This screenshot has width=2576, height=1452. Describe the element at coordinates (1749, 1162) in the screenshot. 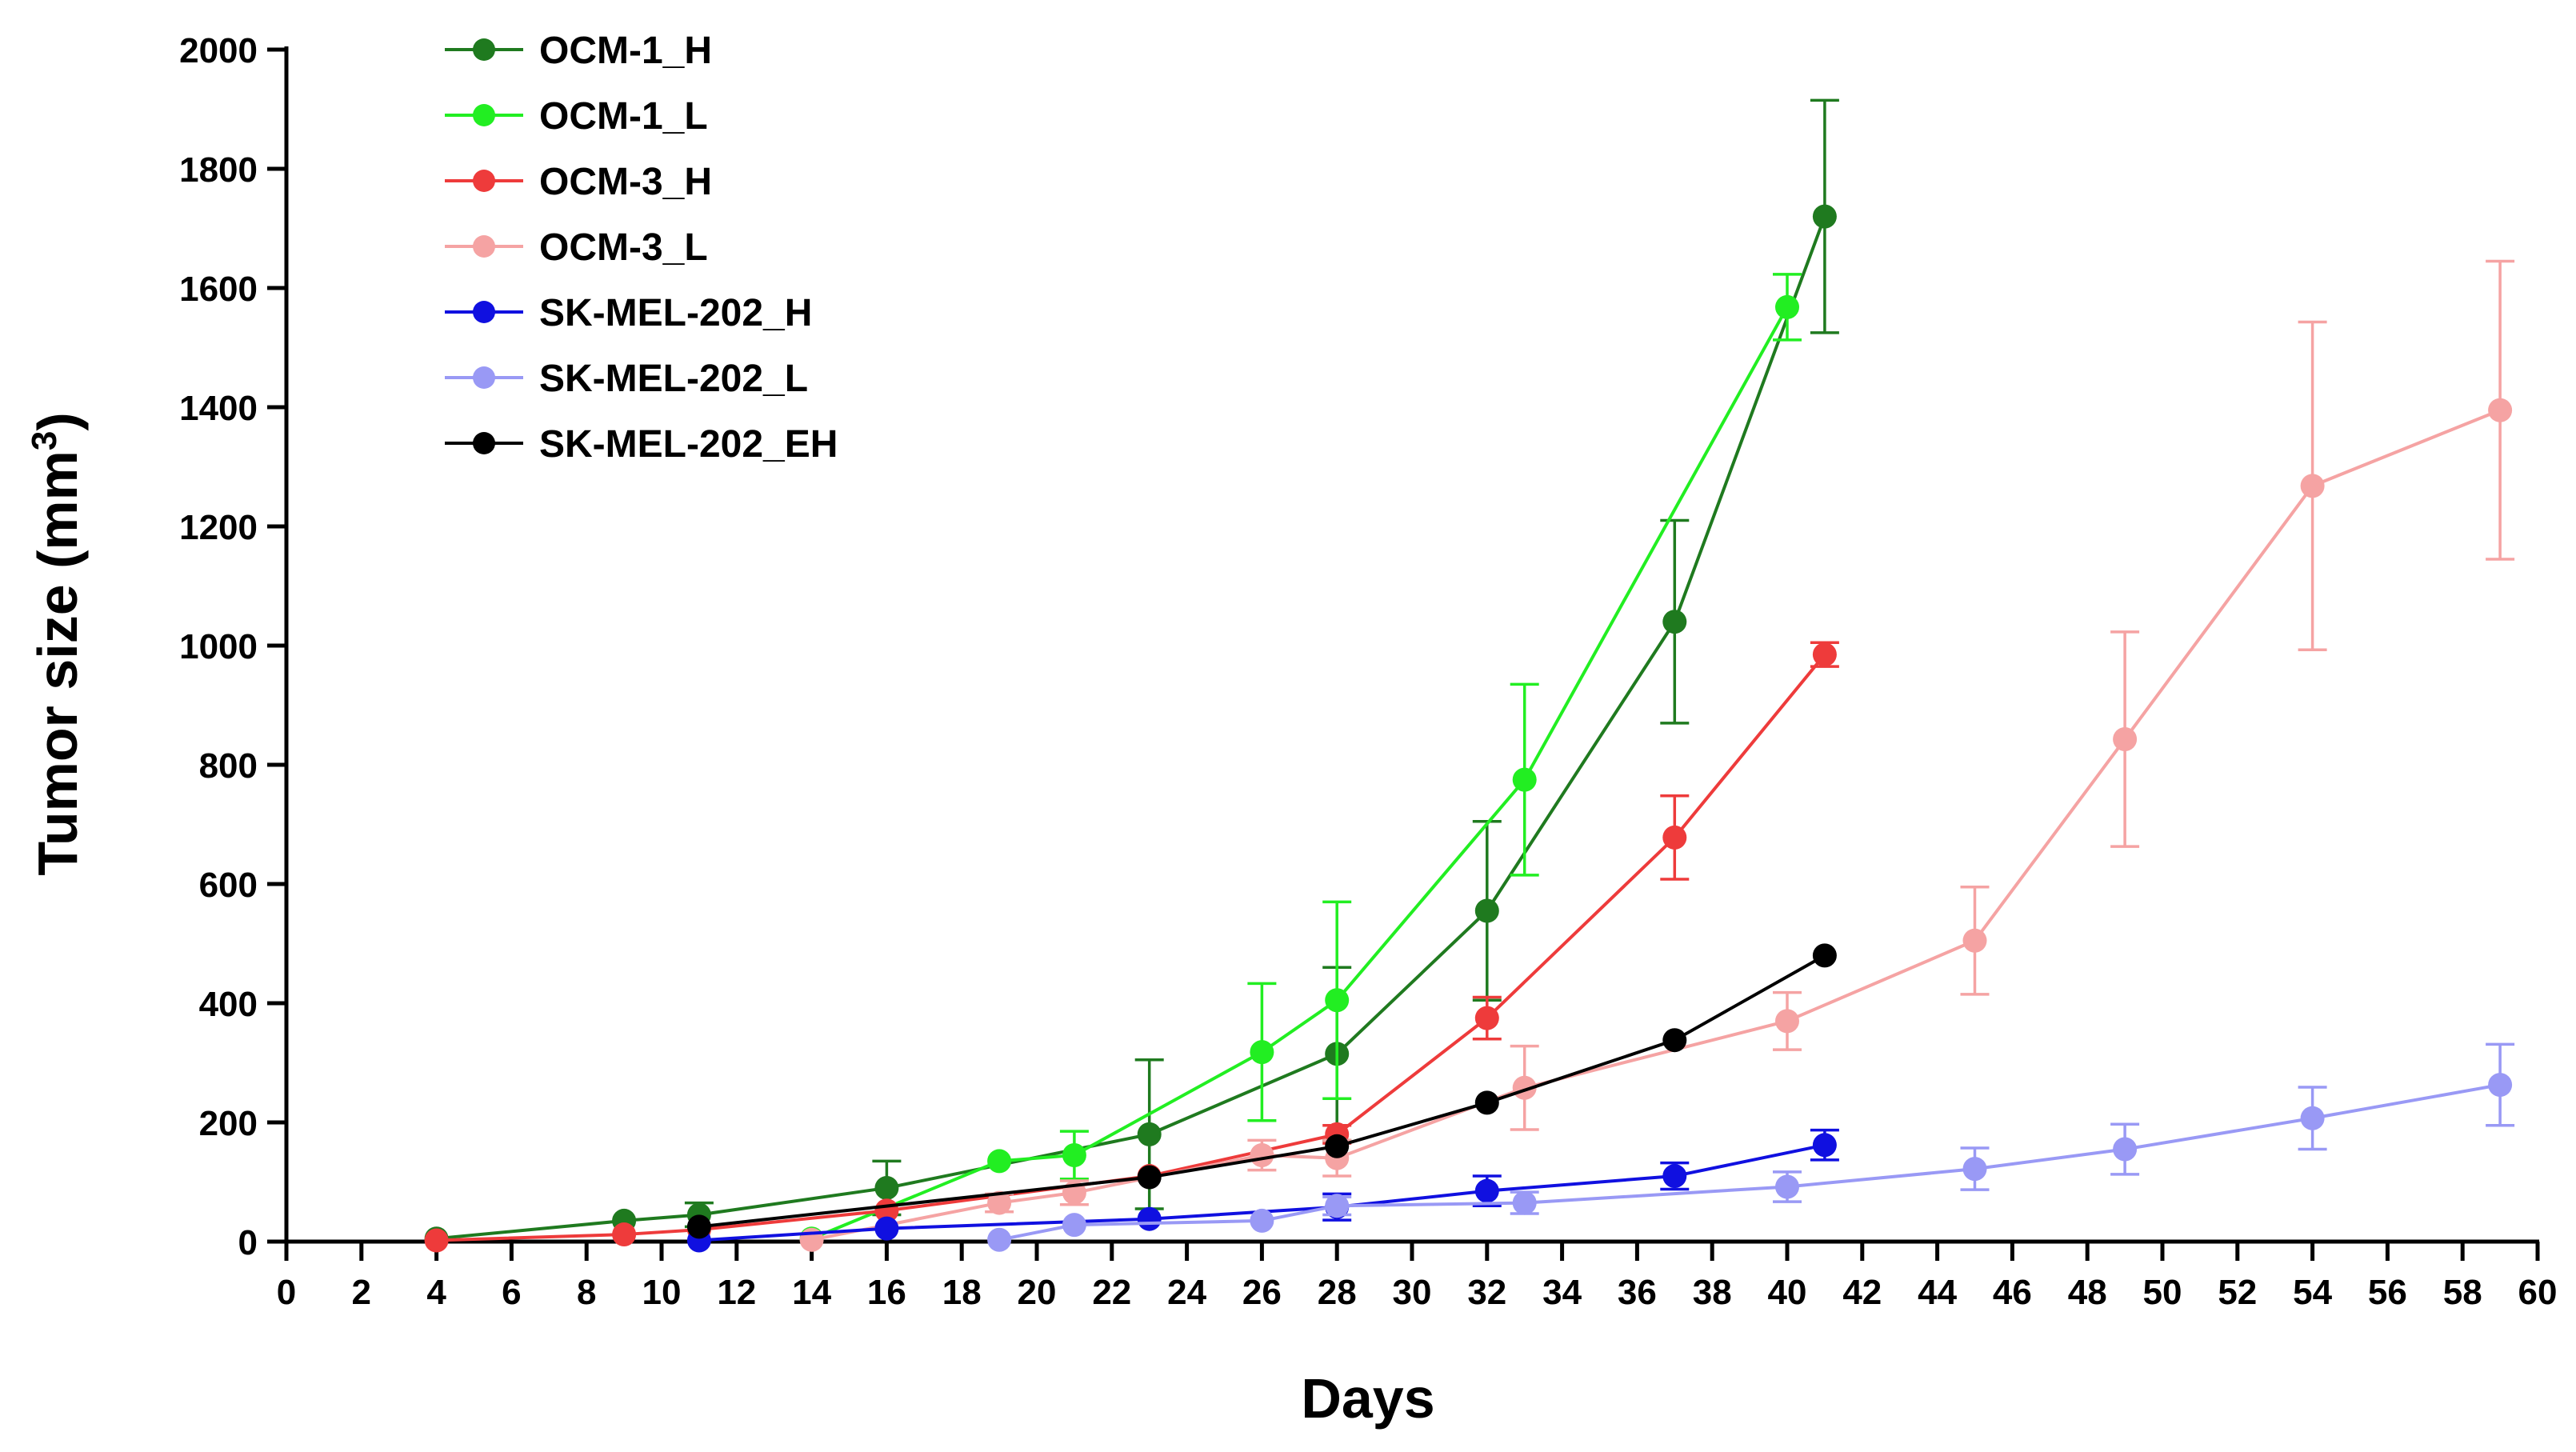

I see `series-line` at that location.